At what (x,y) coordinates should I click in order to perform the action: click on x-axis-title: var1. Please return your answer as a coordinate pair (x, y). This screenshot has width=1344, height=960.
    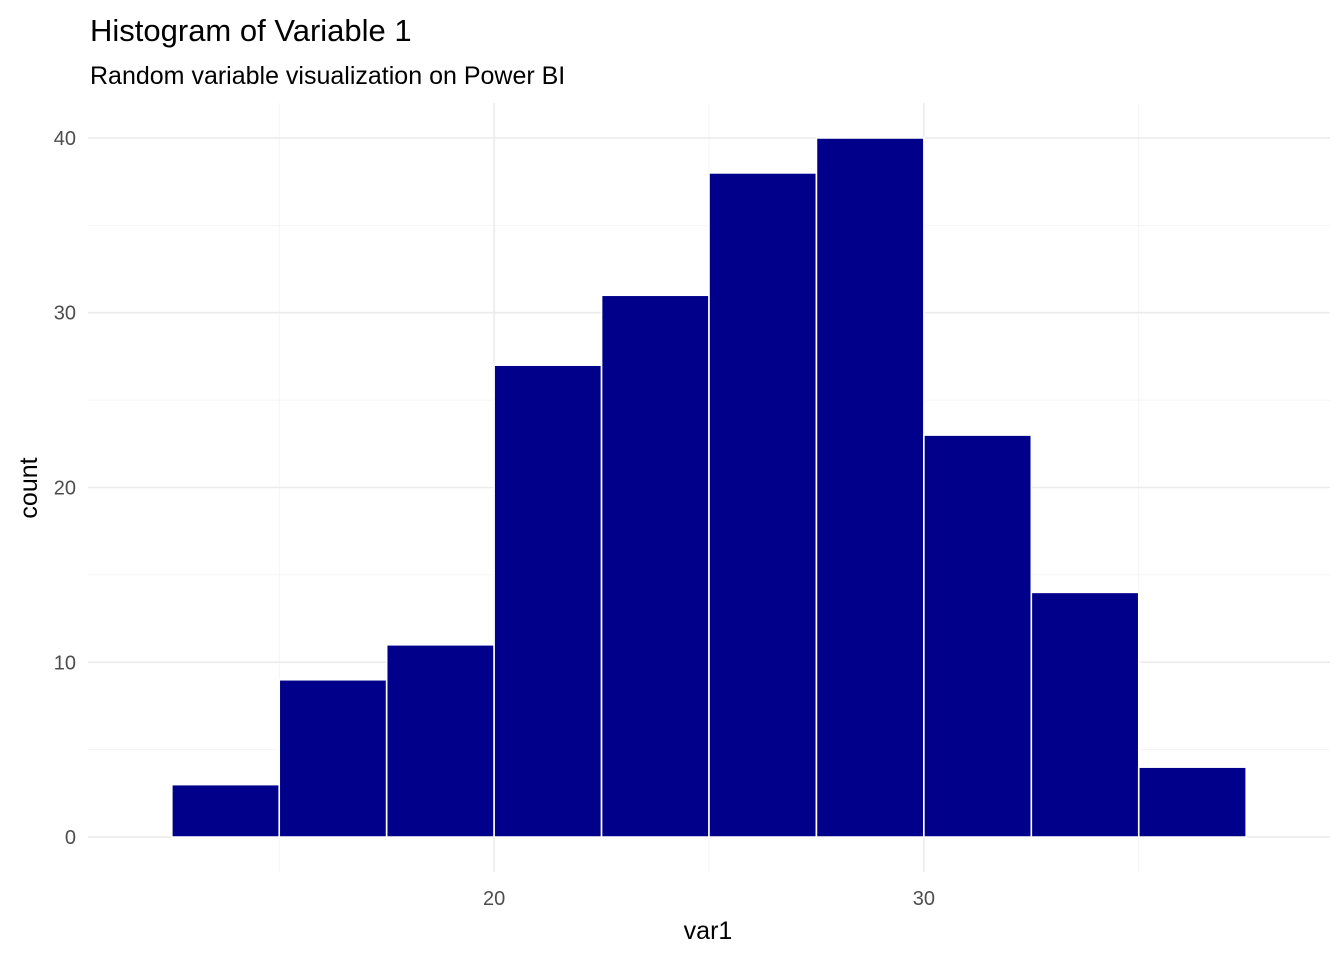
    Looking at the image, I should click on (708, 931).